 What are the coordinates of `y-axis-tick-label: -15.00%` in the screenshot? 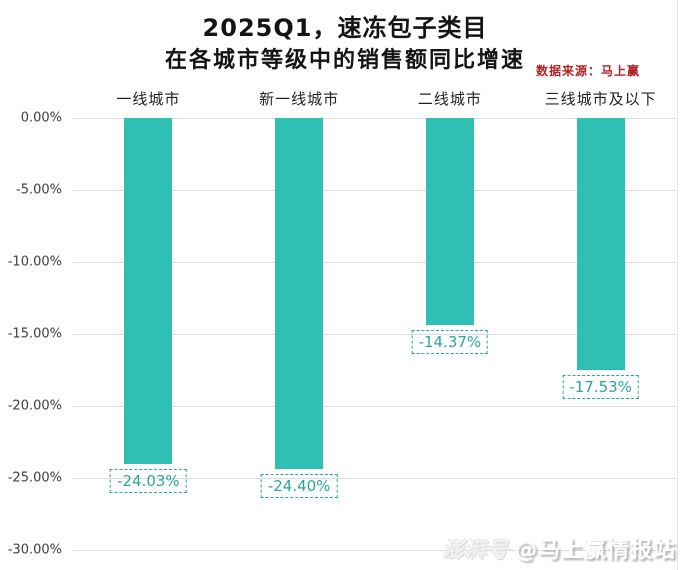 It's located at (34, 334).